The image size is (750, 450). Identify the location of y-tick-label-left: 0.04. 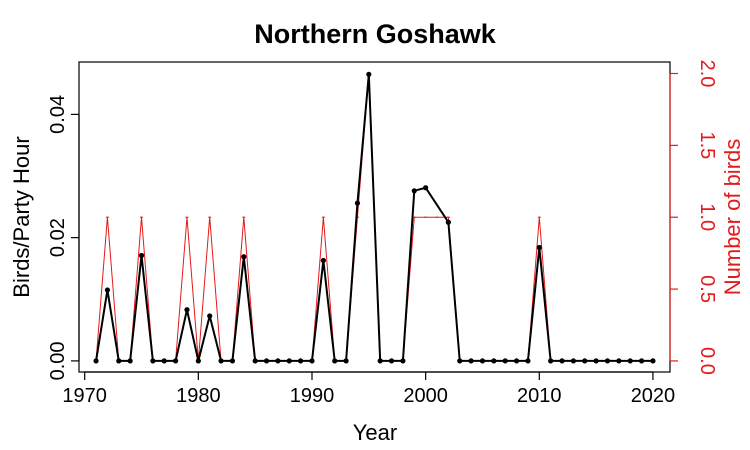
(58, 114).